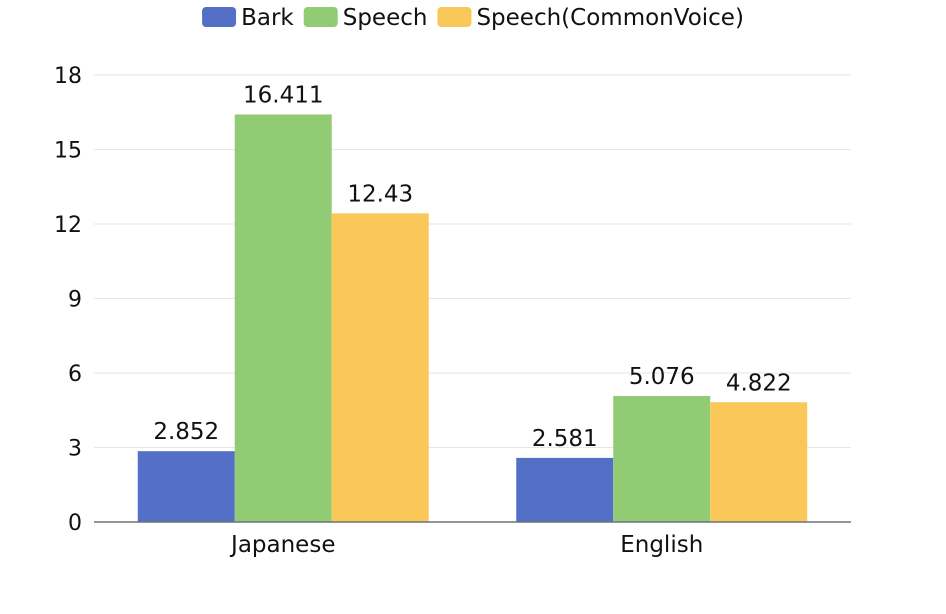  What do you see at coordinates (75, 449) in the screenshot?
I see `y-tick-label: 3` at bounding box center [75, 449].